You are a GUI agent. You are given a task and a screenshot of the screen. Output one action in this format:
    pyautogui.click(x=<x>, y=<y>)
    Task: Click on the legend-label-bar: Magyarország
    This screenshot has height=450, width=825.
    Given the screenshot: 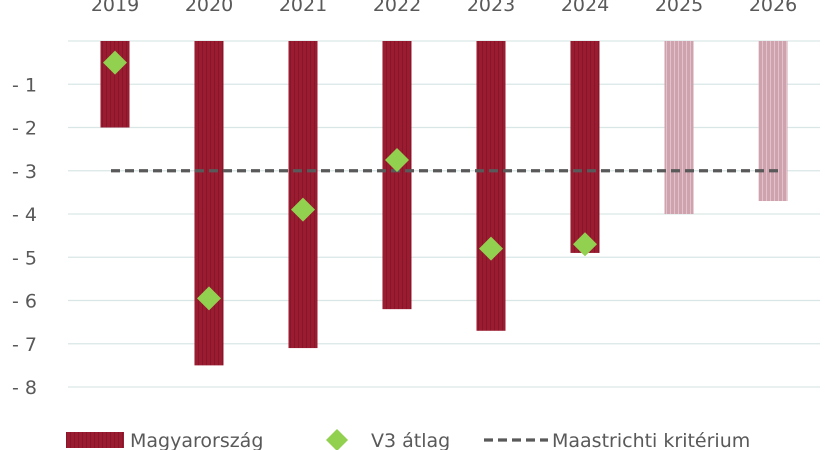 What is the action you would take?
    pyautogui.click(x=196, y=440)
    